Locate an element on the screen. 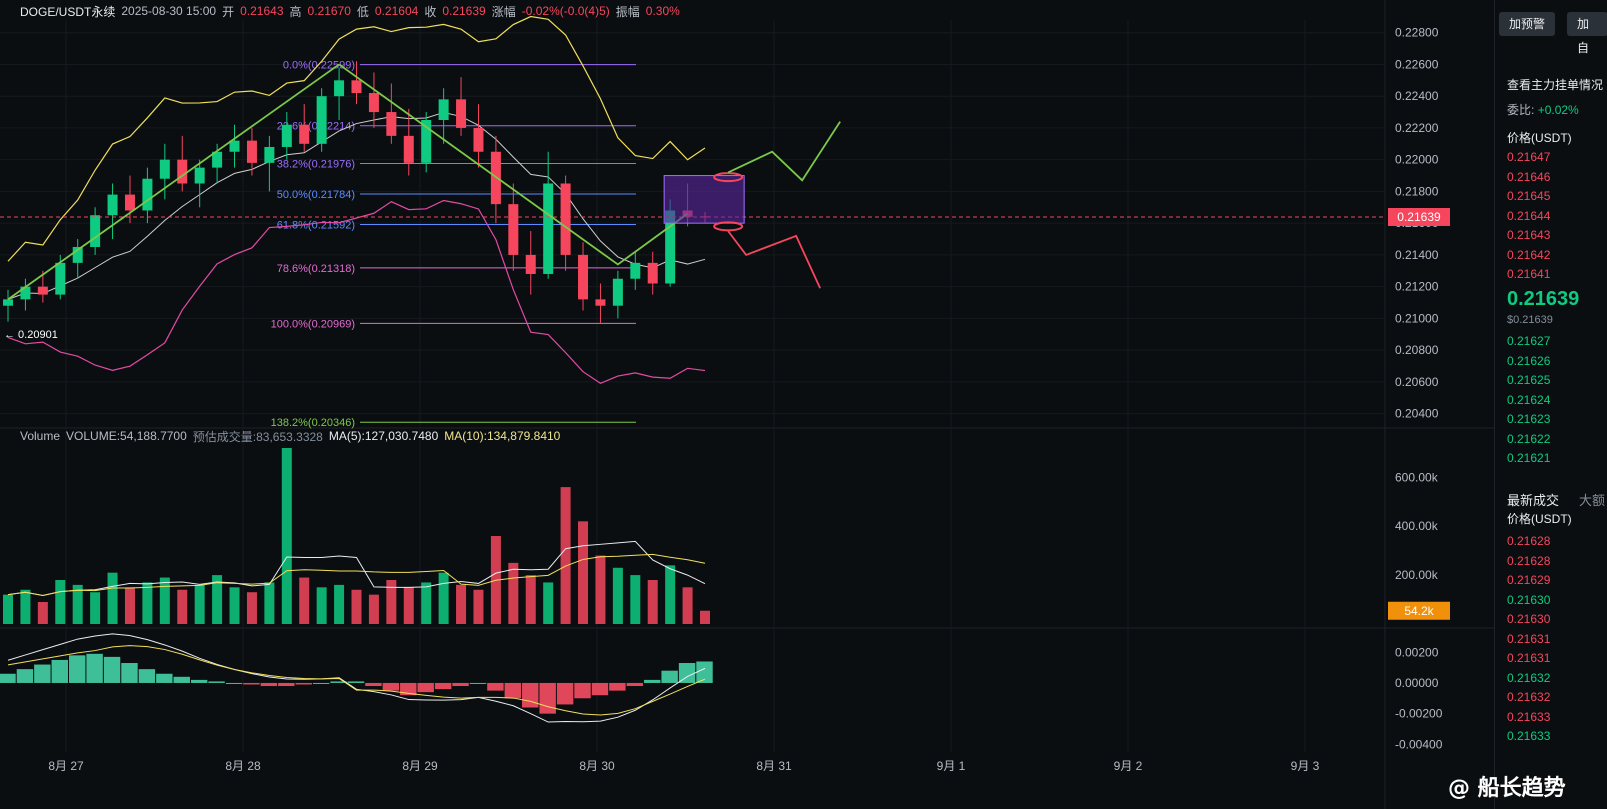 This screenshot has width=1607, height=809. fib-level-label: 50.0%(0.21784) is located at coordinates (316, 195).